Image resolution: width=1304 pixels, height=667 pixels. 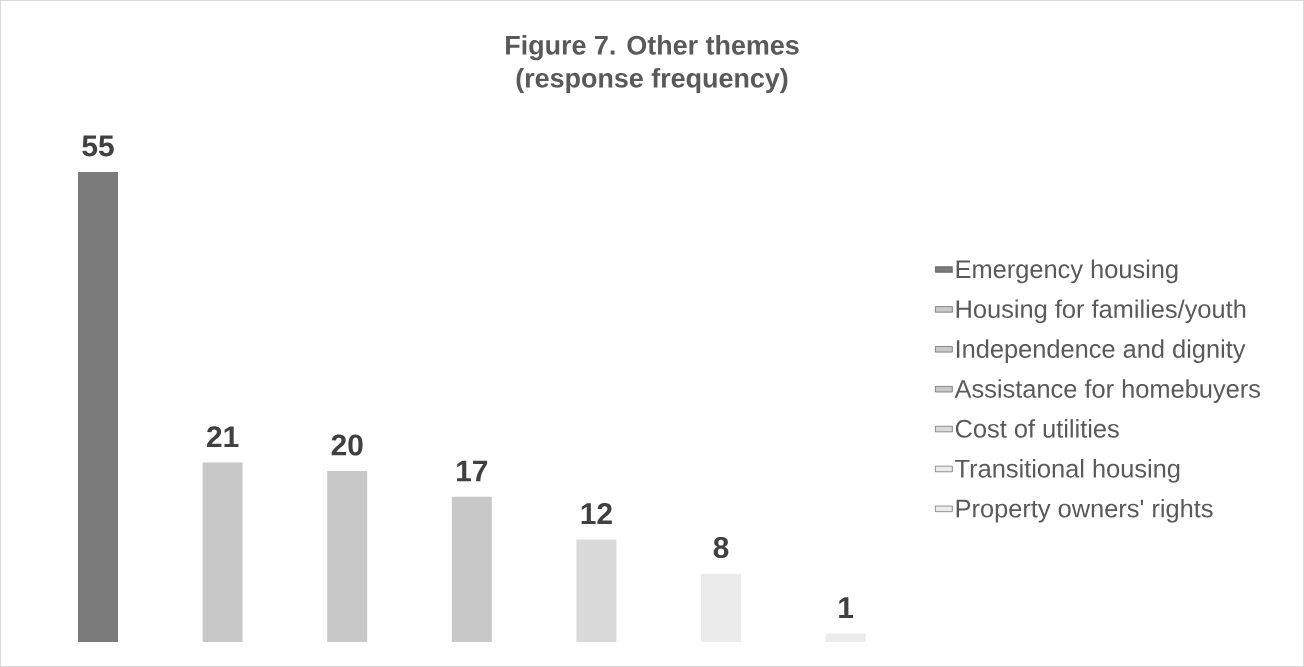 I want to click on data-label: 20, so click(x=347, y=445).